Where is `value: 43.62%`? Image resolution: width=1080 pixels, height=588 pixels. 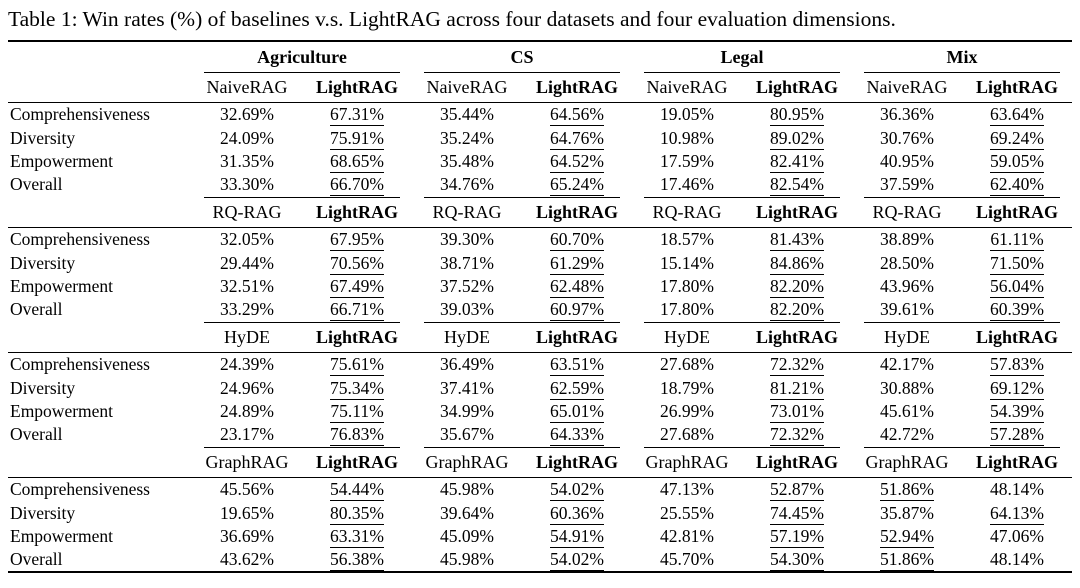
value: 43.62% is located at coordinates (247, 559).